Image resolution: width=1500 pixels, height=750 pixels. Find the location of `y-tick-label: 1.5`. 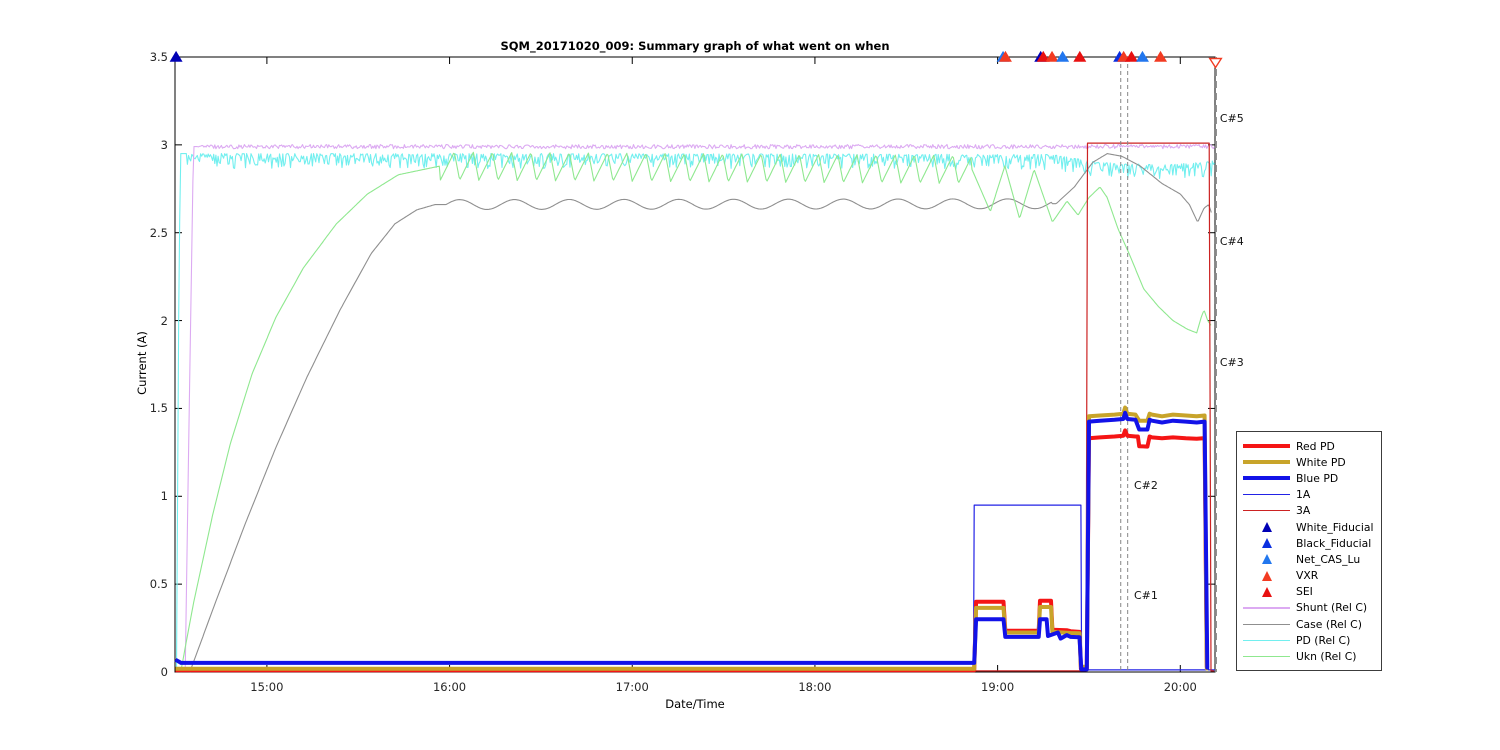

y-tick-label: 1.5 is located at coordinates (158, 408).